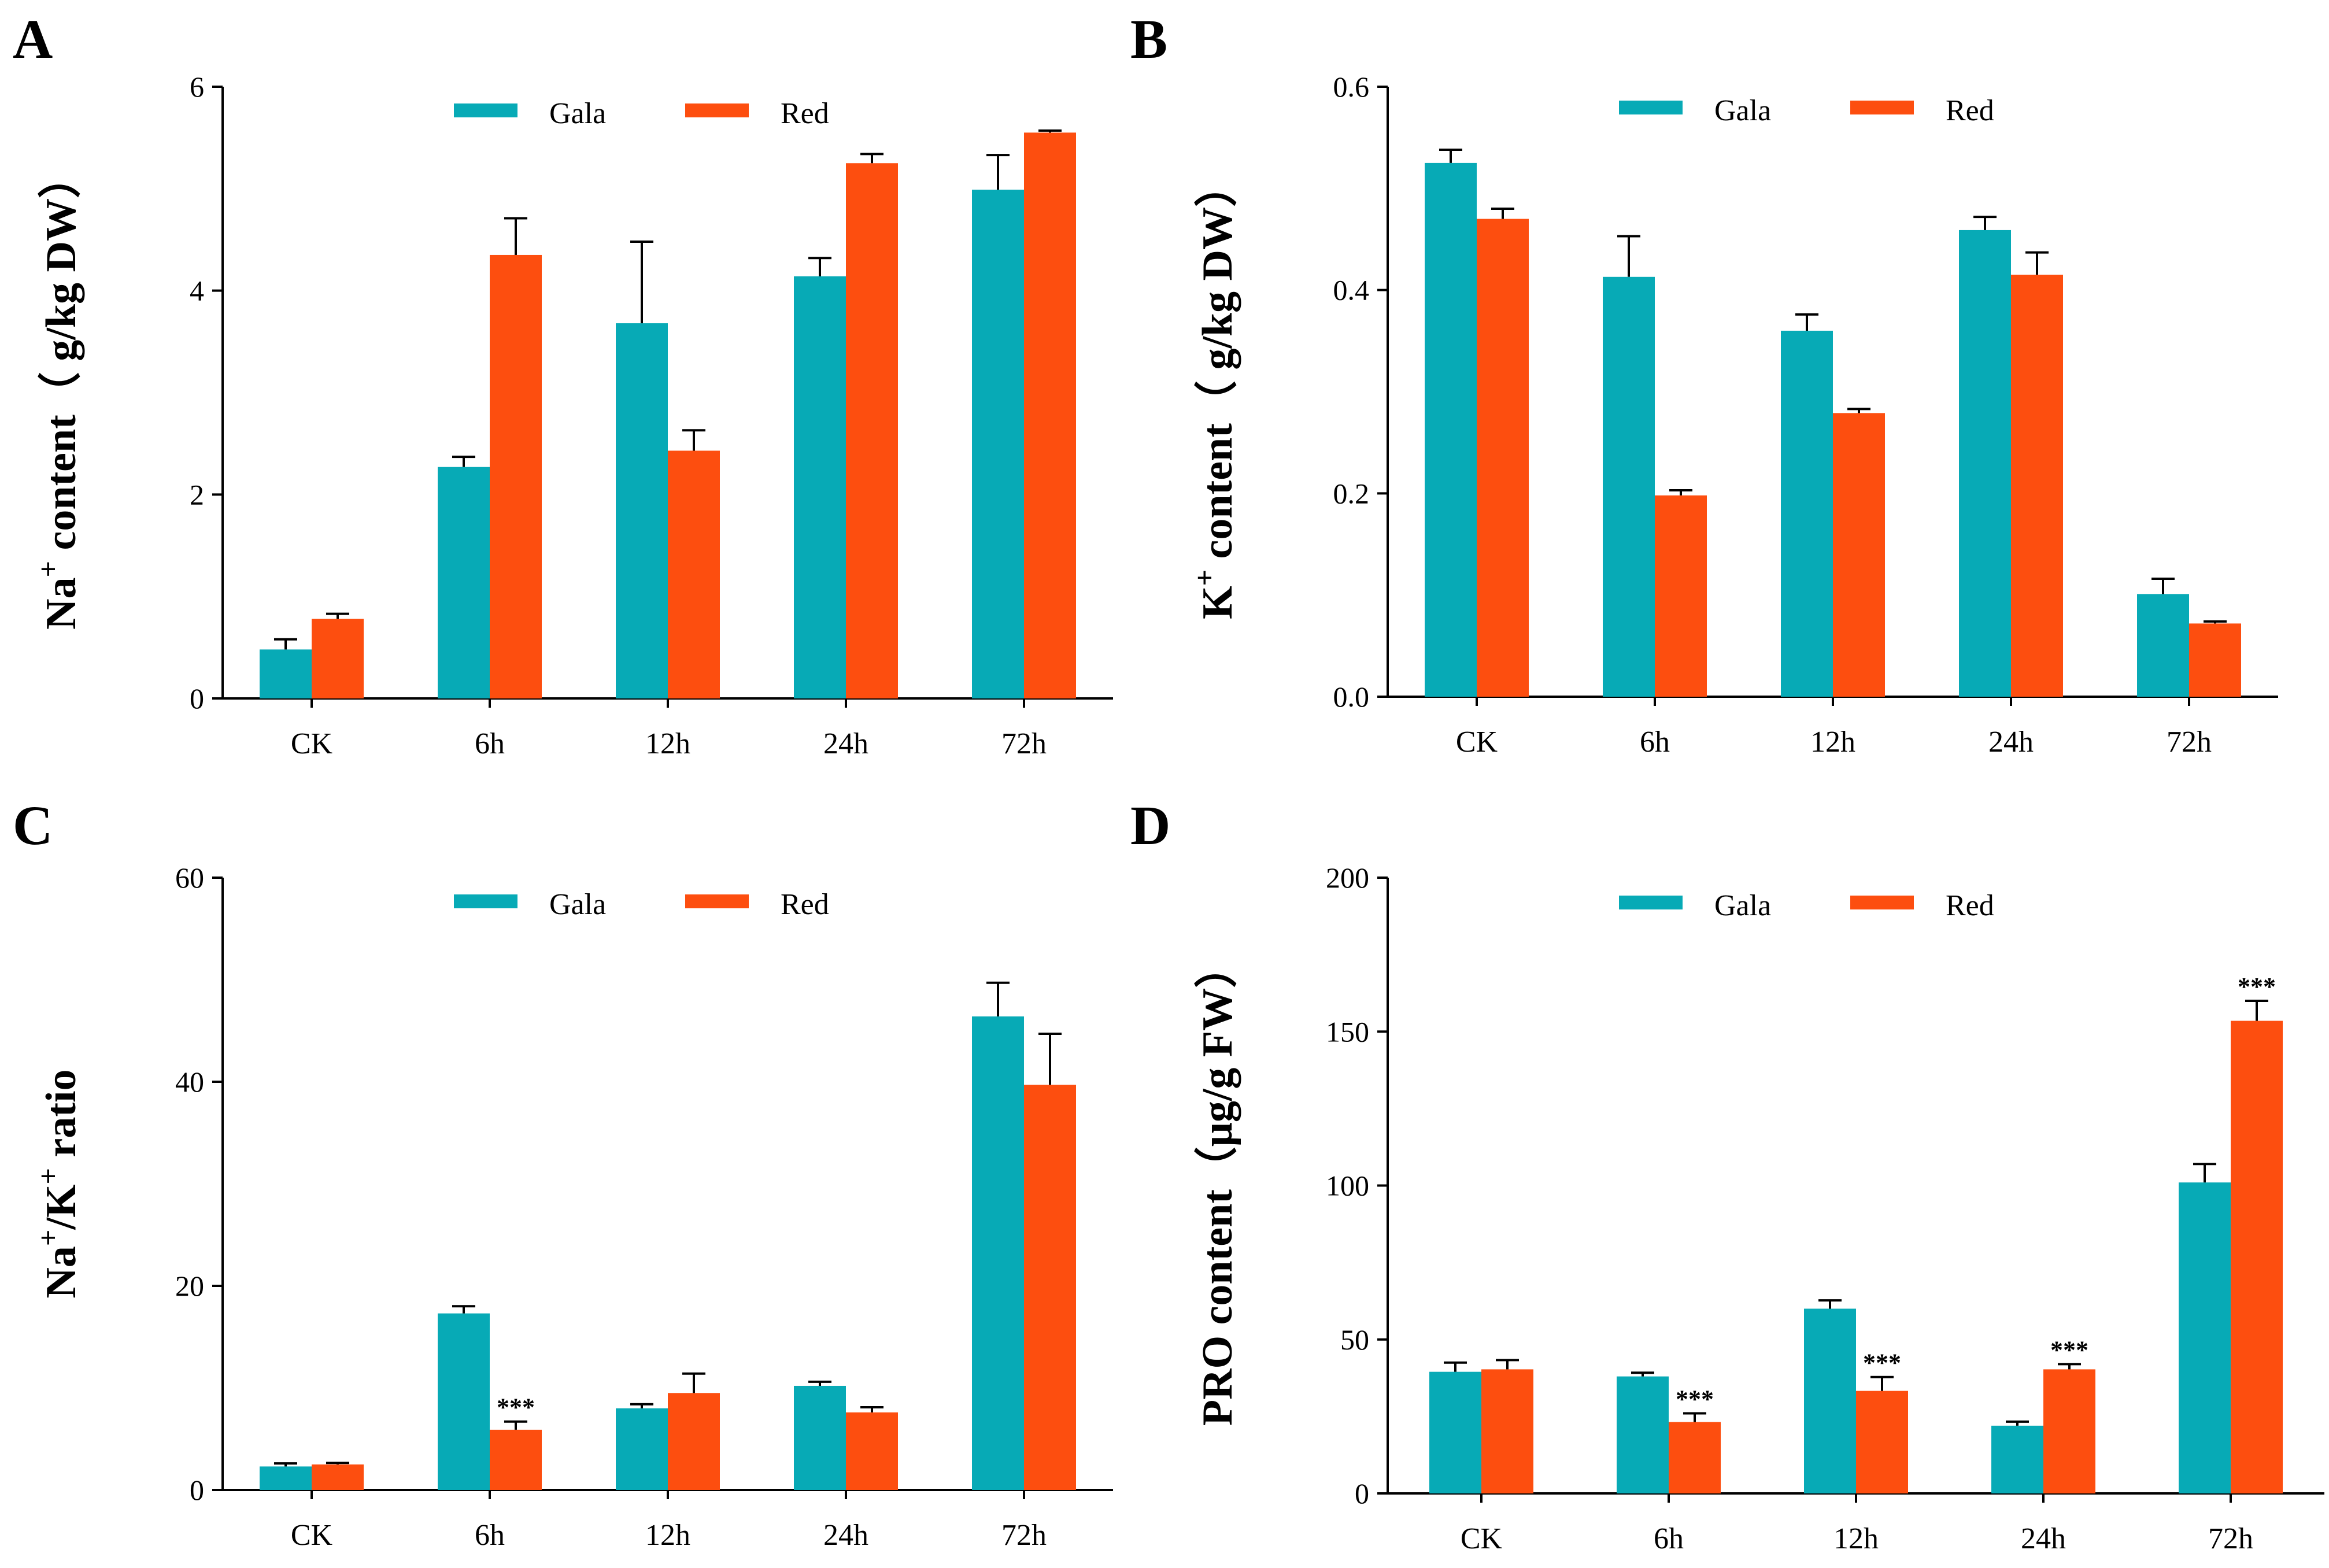 The width and height of the screenshot is (2329, 1568). What do you see at coordinates (667, 743) in the screenshot?
I see `x-tick-label: 12h` at bounding box center [667, 743].